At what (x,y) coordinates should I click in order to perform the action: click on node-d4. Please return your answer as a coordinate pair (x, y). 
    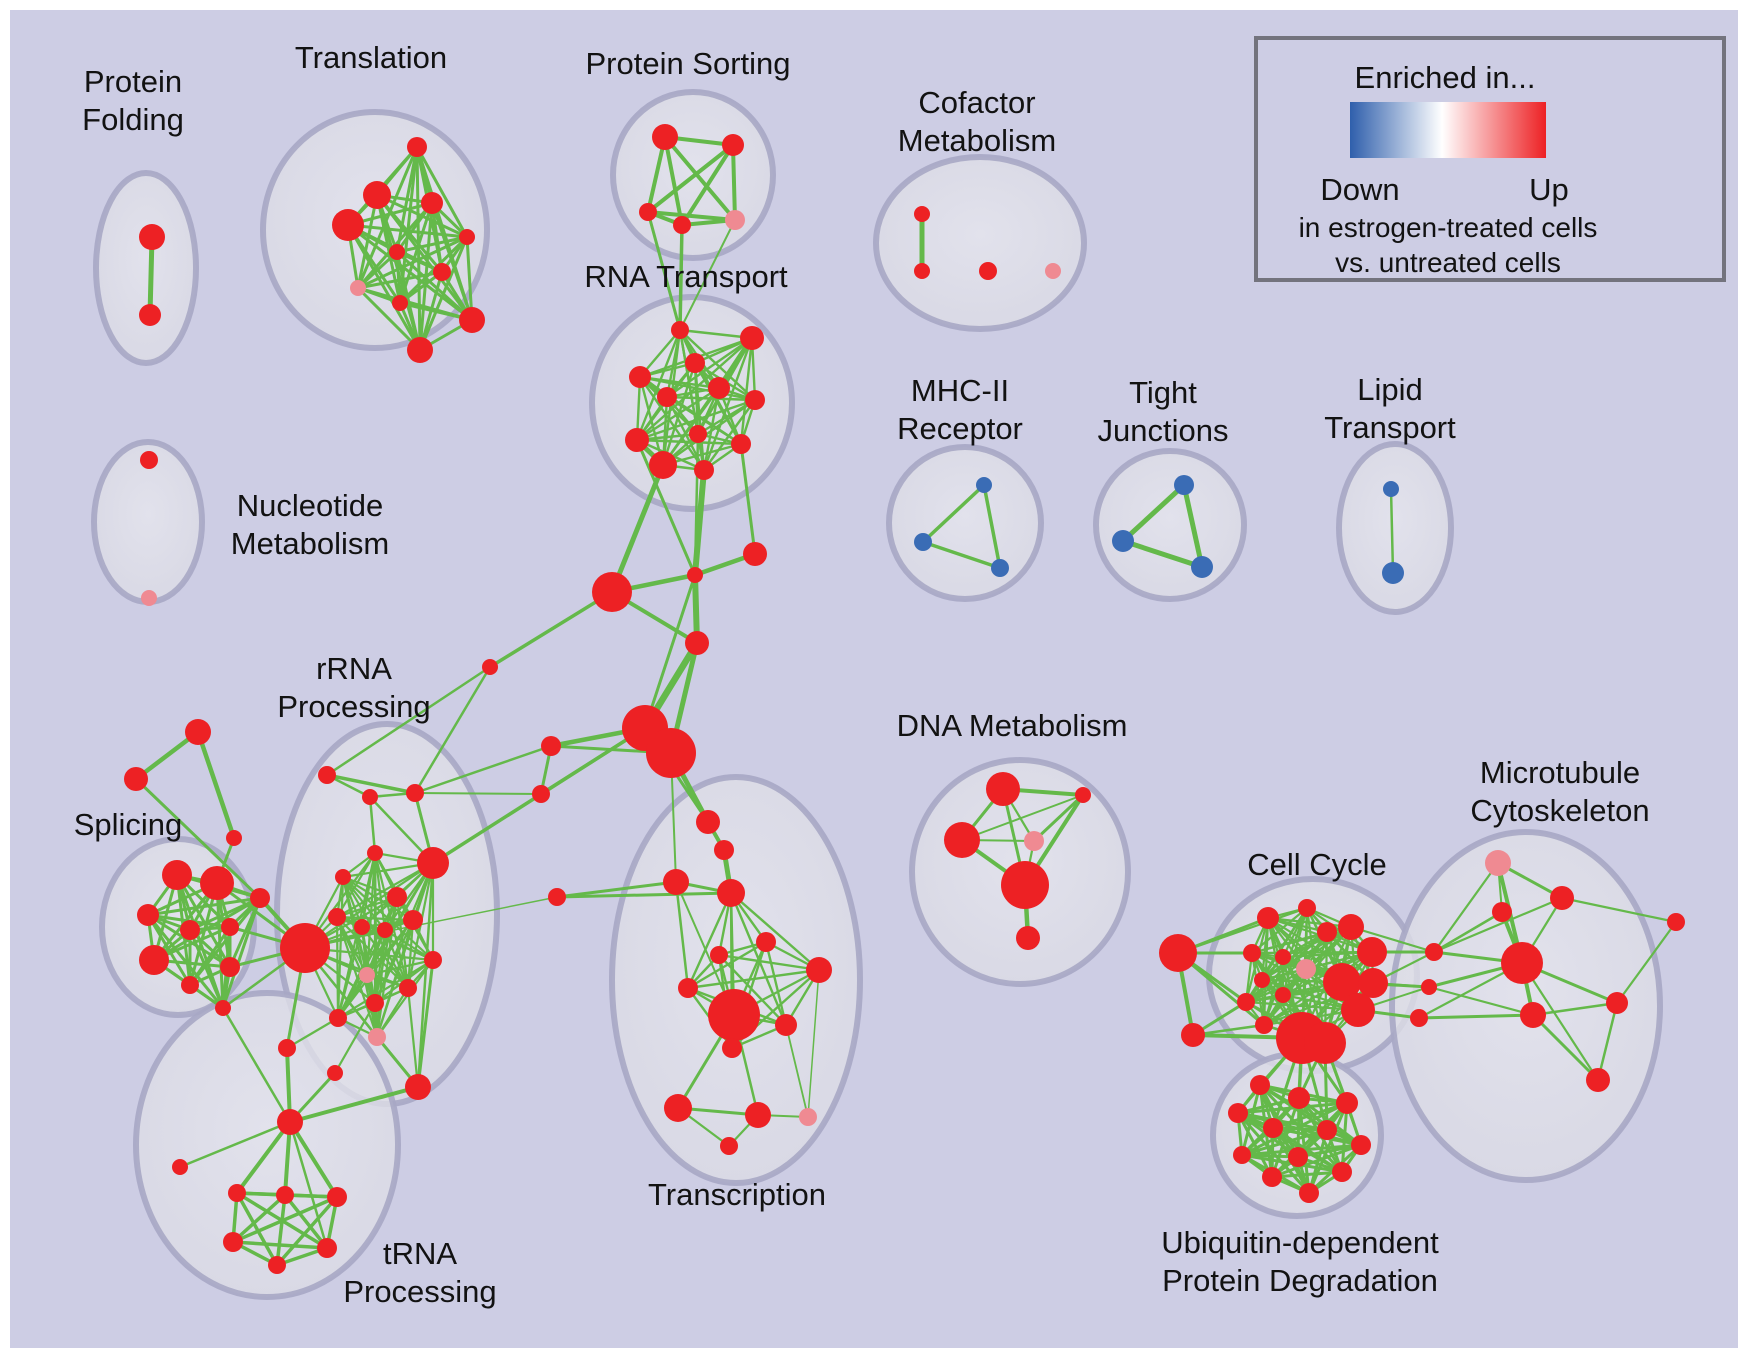
    Looking at the image, I should click on (1034, 841).